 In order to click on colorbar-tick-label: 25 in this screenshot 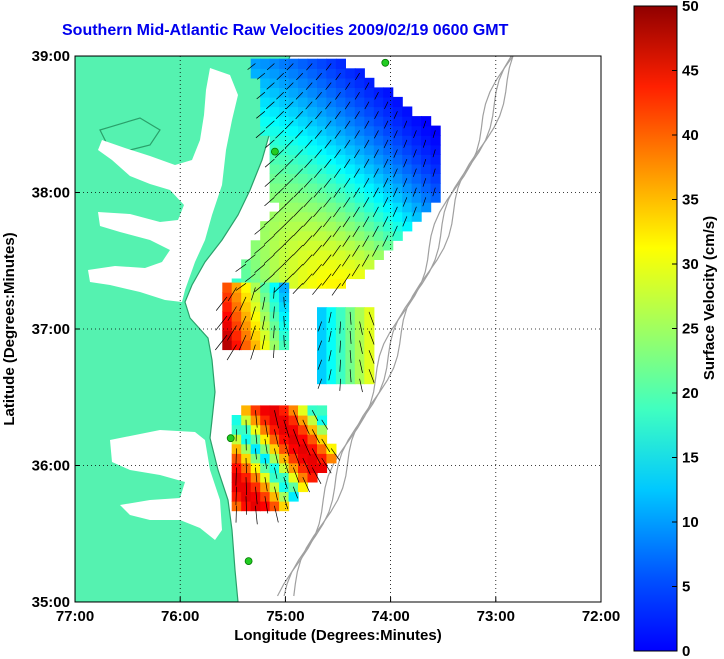, I will do `click(690, 329)`.